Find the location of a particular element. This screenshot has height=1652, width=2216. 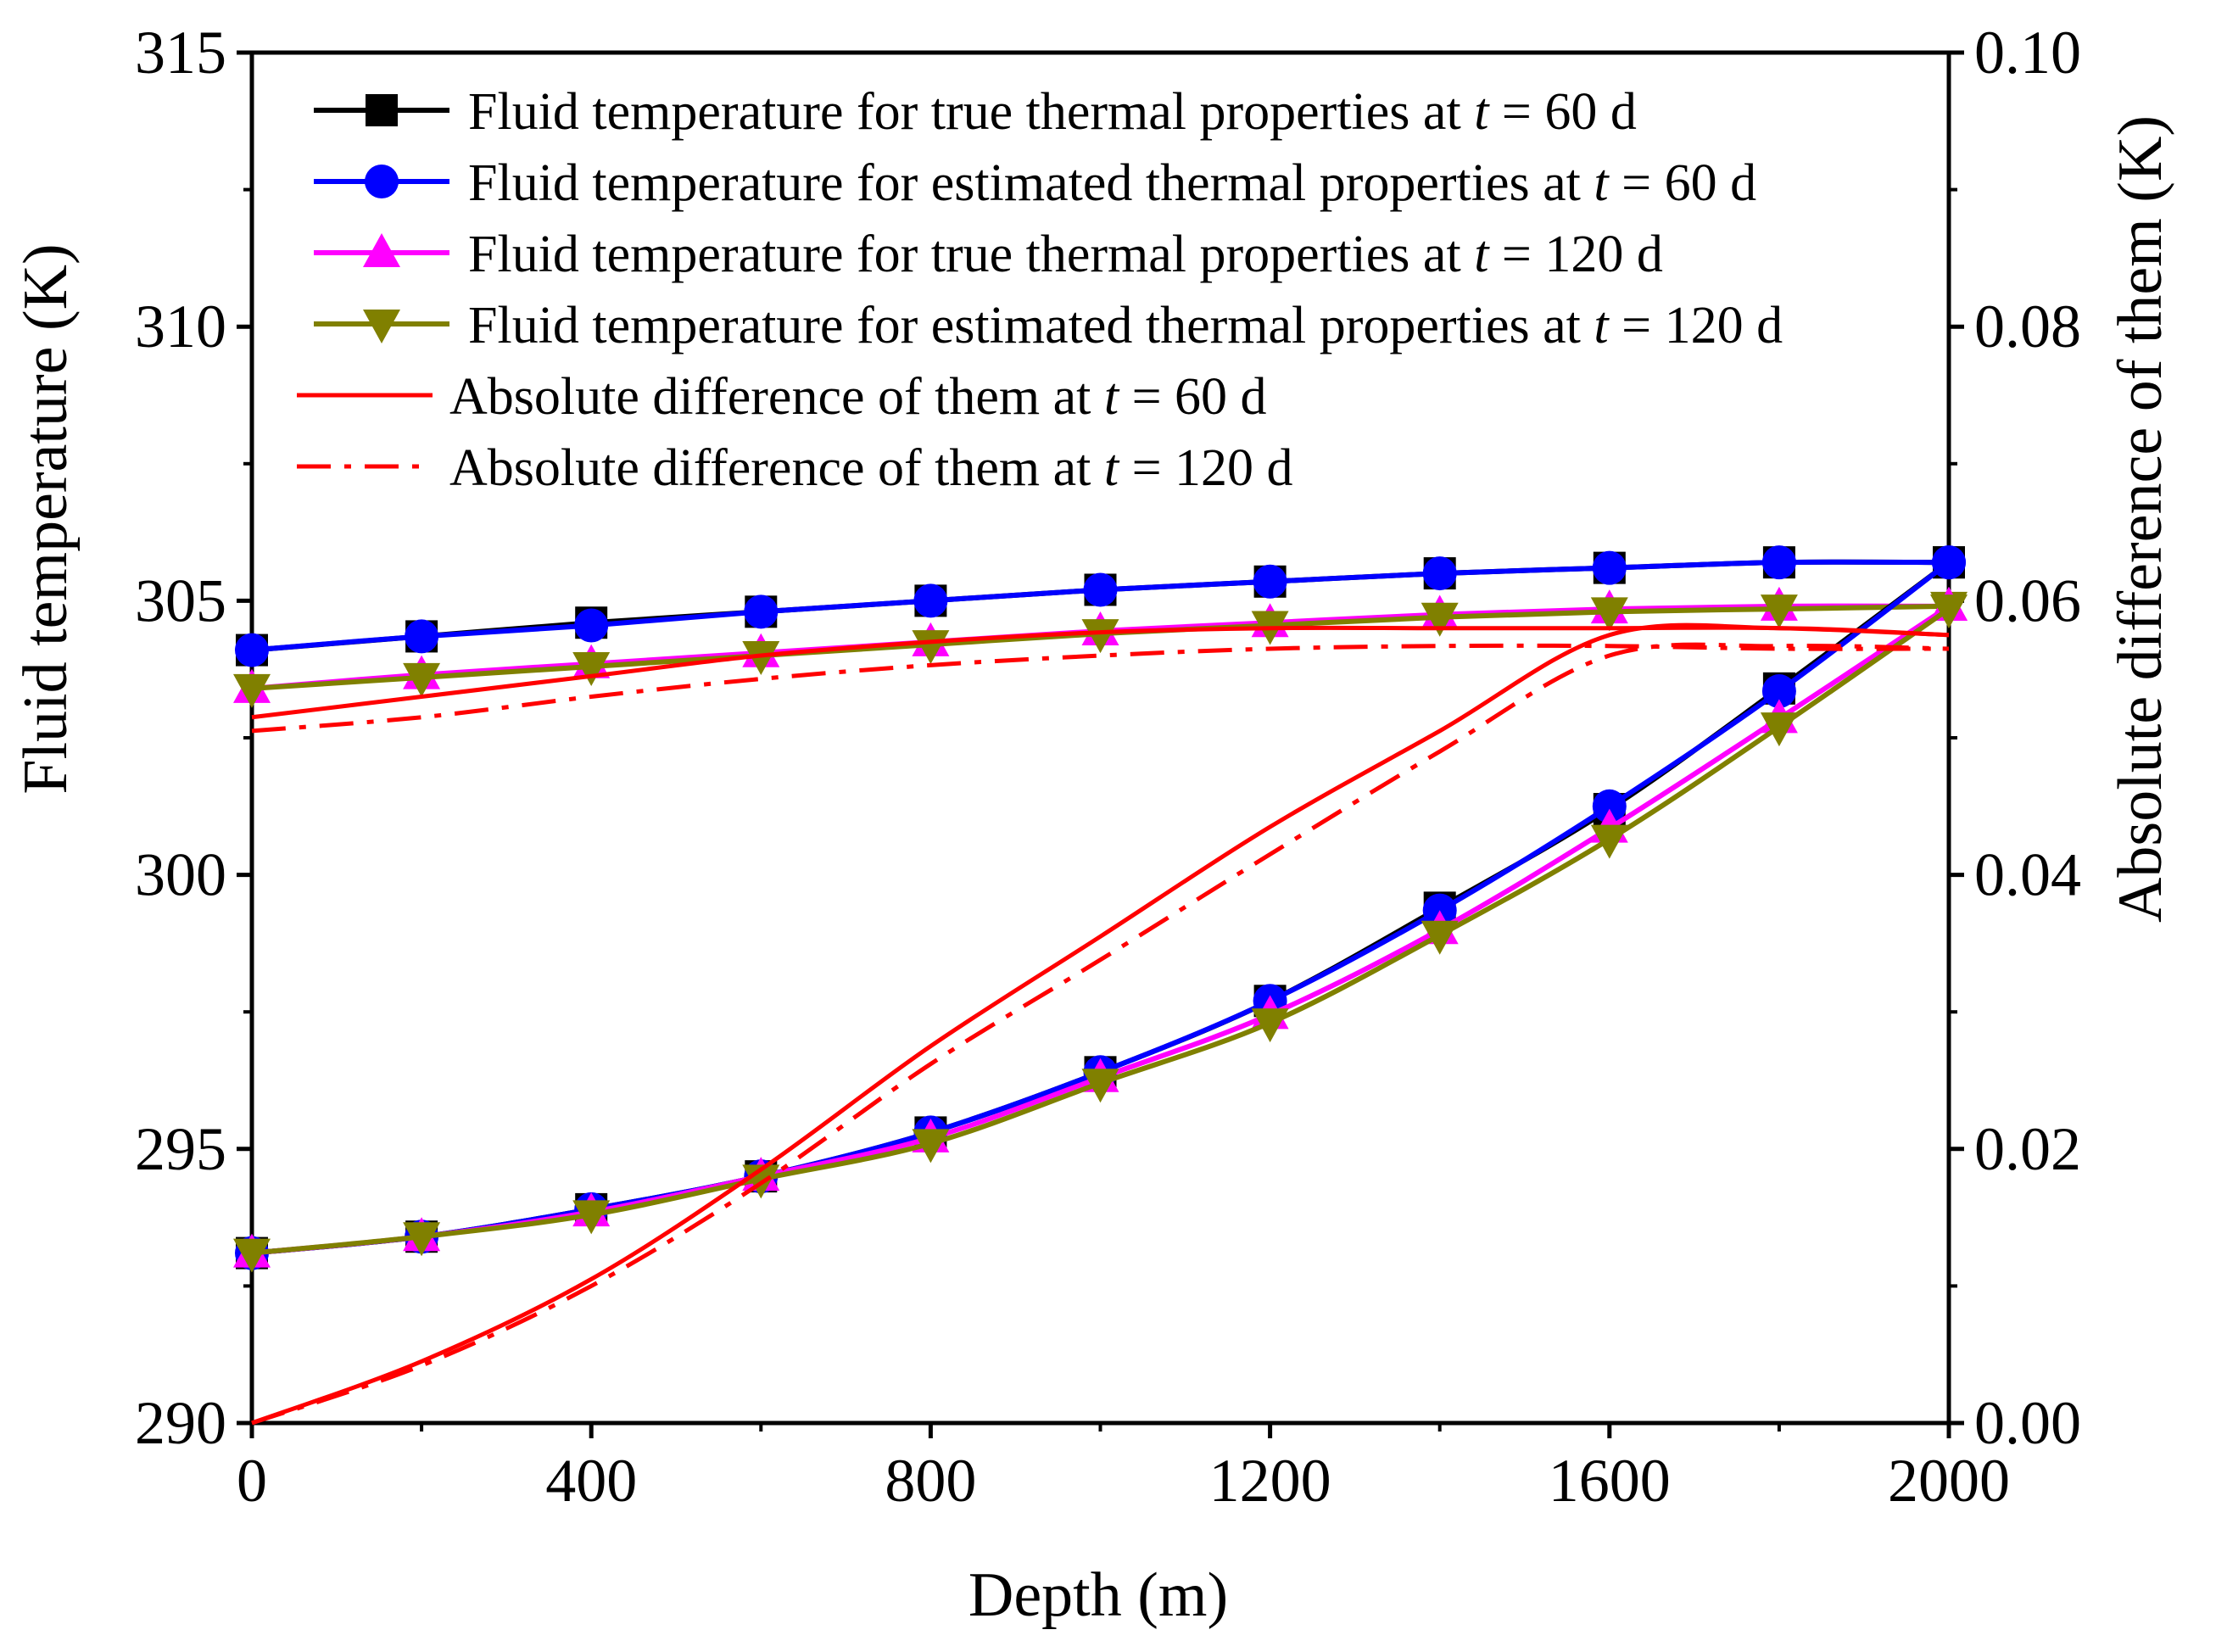

y-tick-label: 310 is located at coordinates (181, 326).